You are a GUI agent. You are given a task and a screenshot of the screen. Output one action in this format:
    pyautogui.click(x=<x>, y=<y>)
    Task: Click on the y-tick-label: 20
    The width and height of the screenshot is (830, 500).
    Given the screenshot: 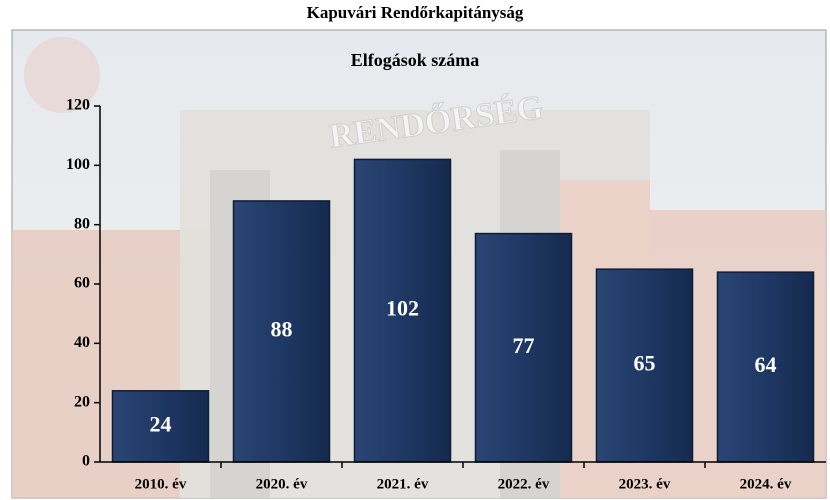 What is the action you would take?
    pyautogui.click(x=82, y=401)
    